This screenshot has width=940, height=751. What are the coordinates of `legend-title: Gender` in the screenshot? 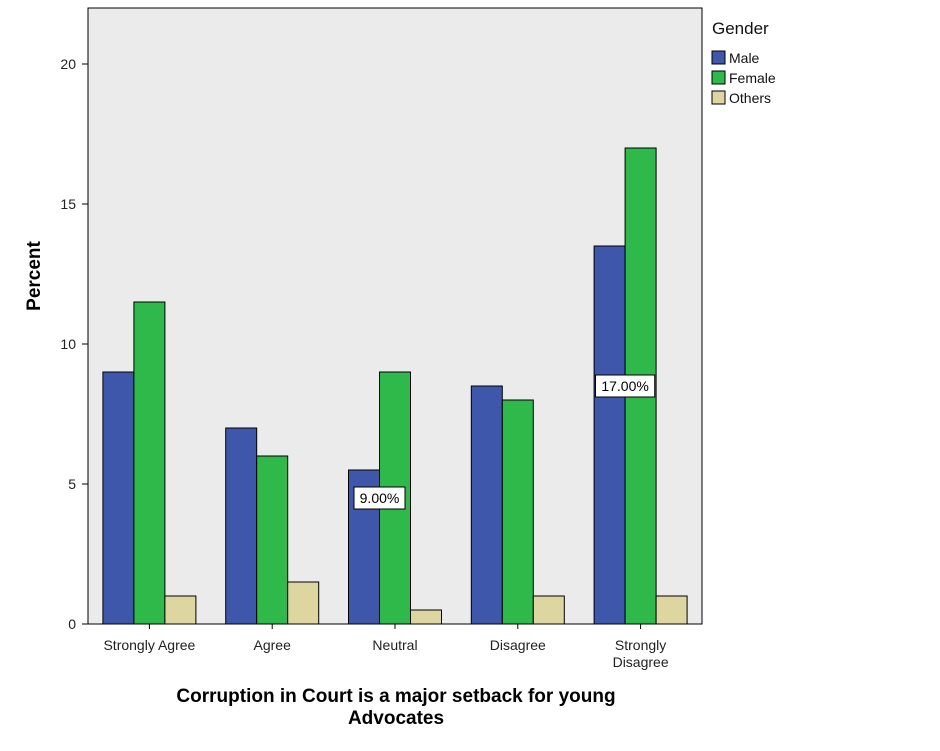 It's located at (740, 28).